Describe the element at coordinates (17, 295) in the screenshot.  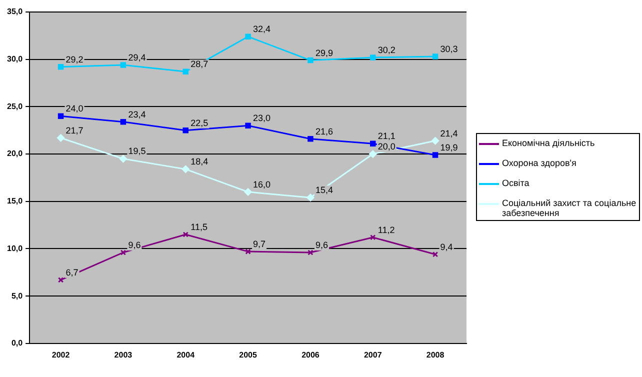
I see `y-tick-label: 5,0` at that location.